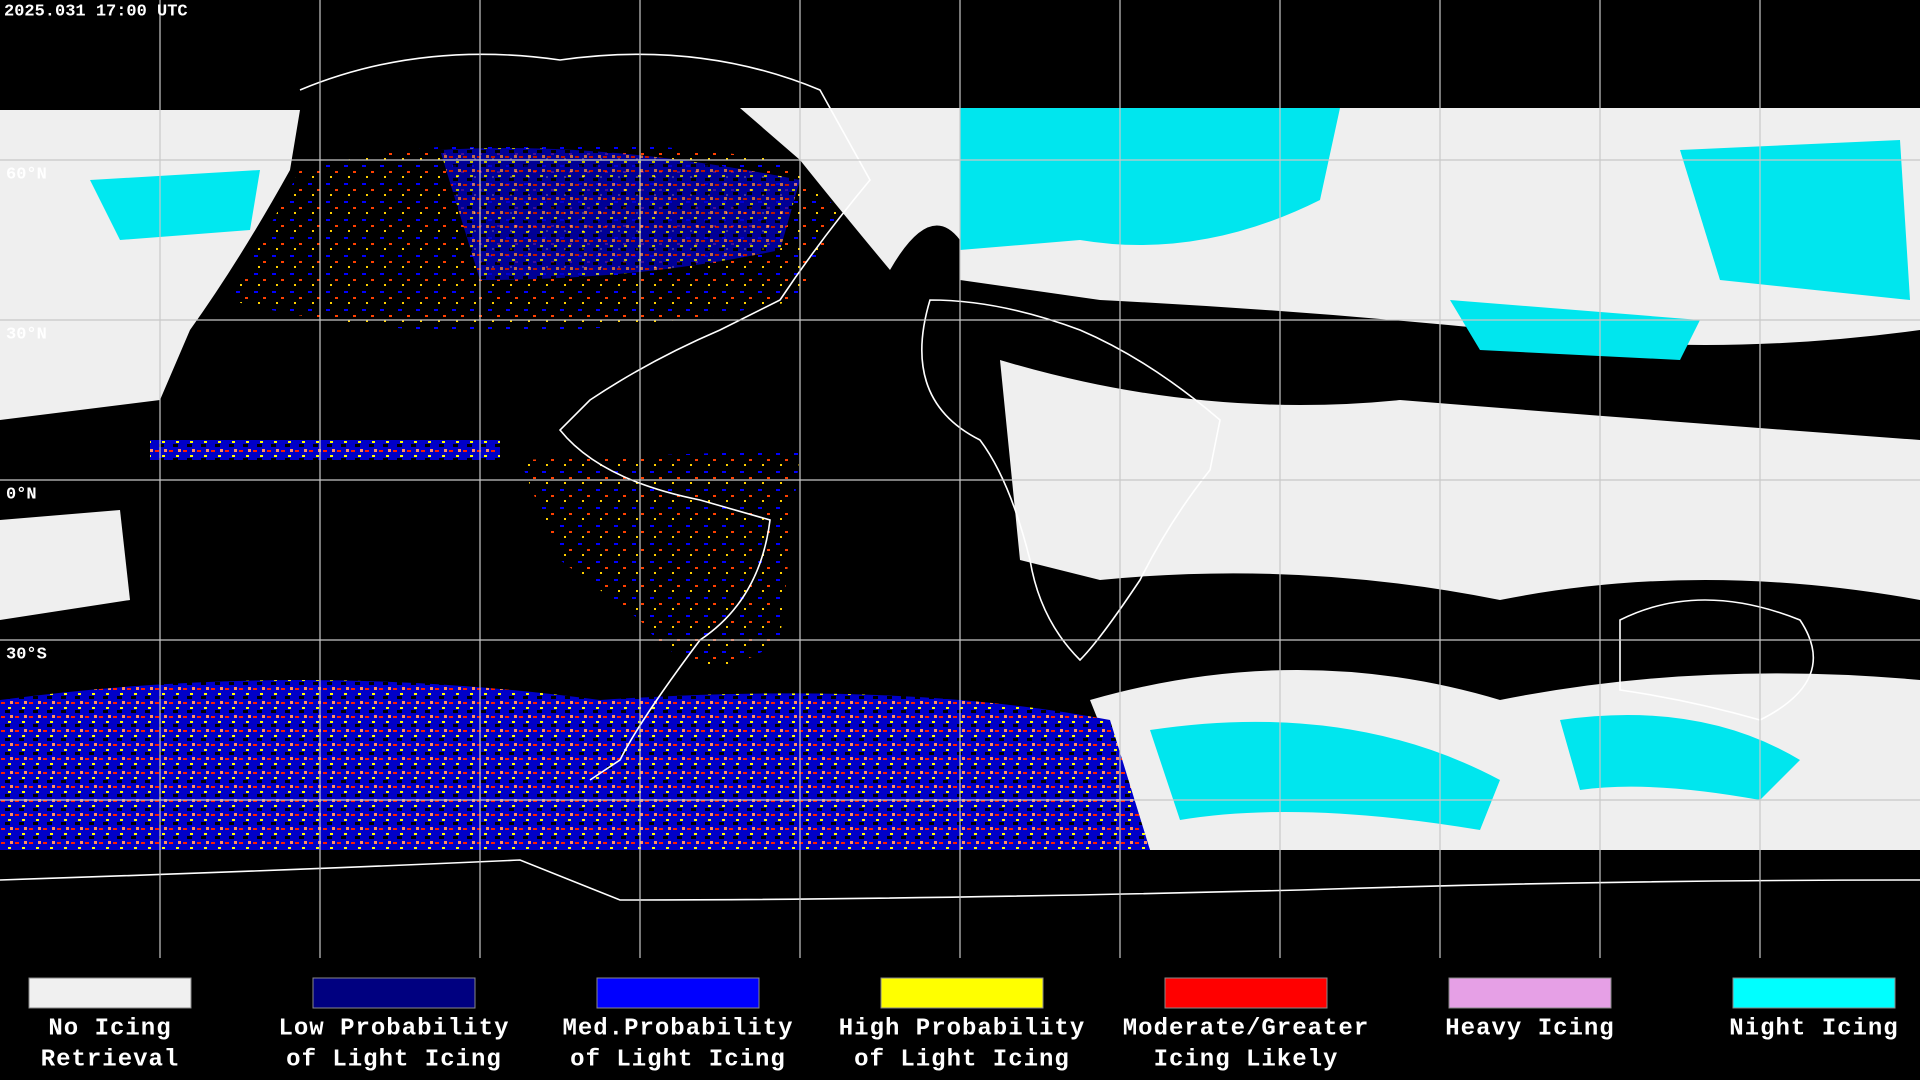 This screenshot has height=1080, width=1920. What do you see at coordinates (393, 1028) in the screenshot?
I see `legend-label: Low Probability` at bounding box center [393, 1028].